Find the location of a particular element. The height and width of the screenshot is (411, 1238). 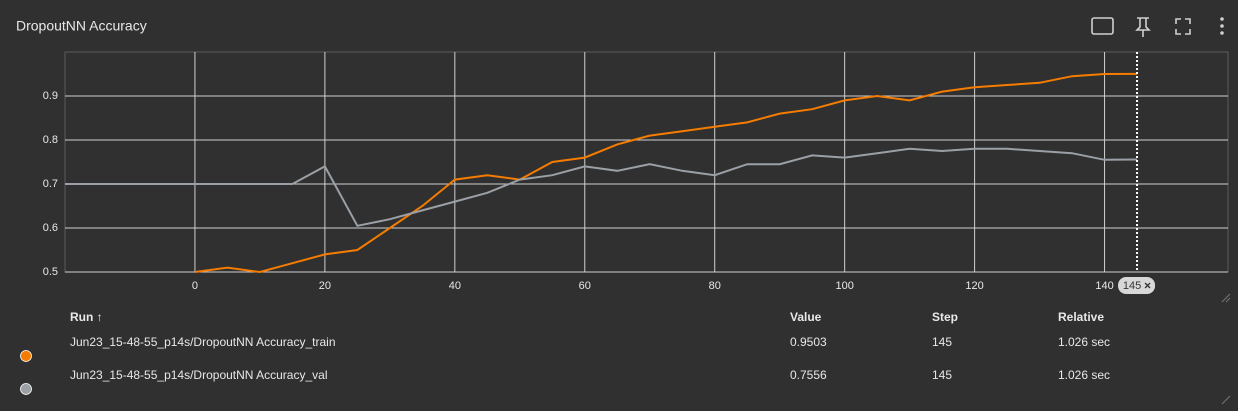

x-tick-label: 100 is located at coordinates (844, 286).